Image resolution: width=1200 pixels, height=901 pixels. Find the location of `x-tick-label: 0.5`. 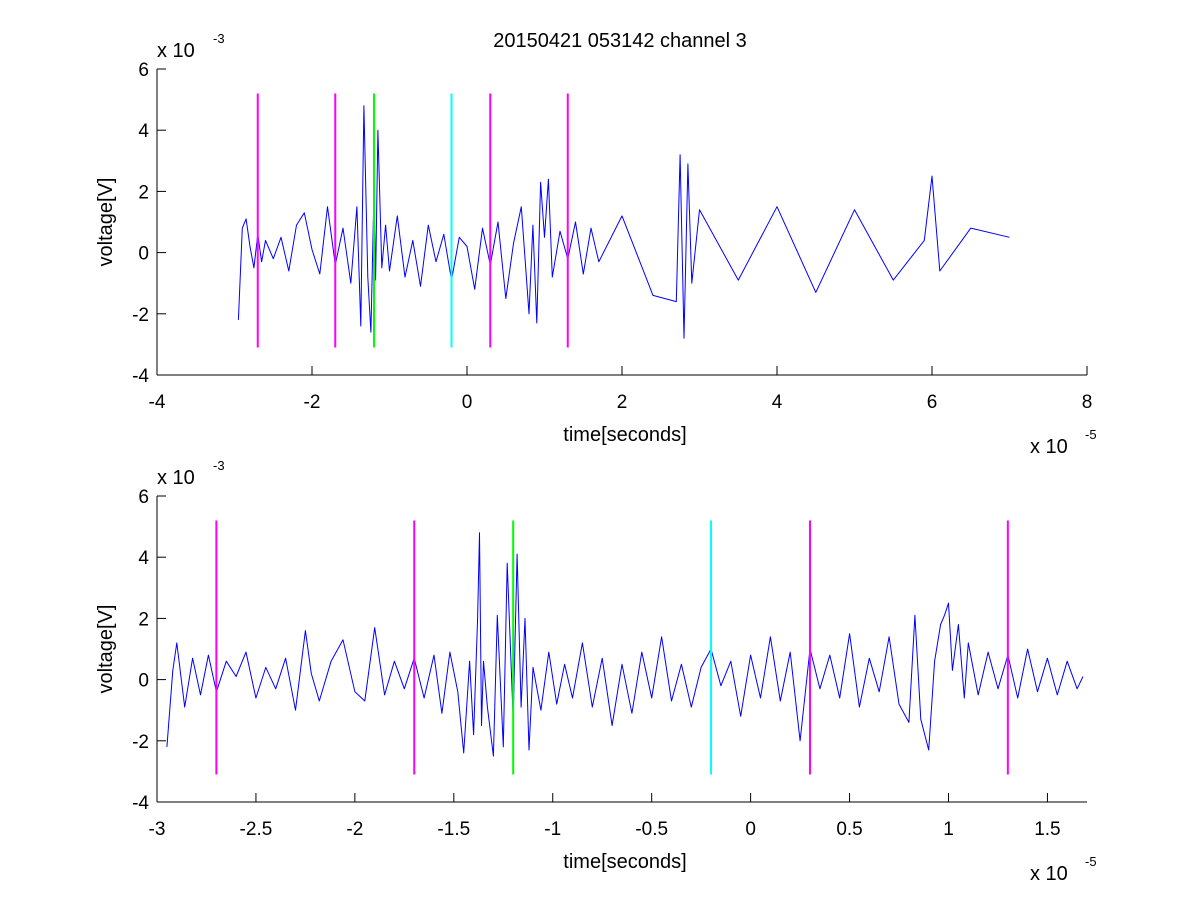

x-tick-label: 0.5 is located at coordinates (849, 829).